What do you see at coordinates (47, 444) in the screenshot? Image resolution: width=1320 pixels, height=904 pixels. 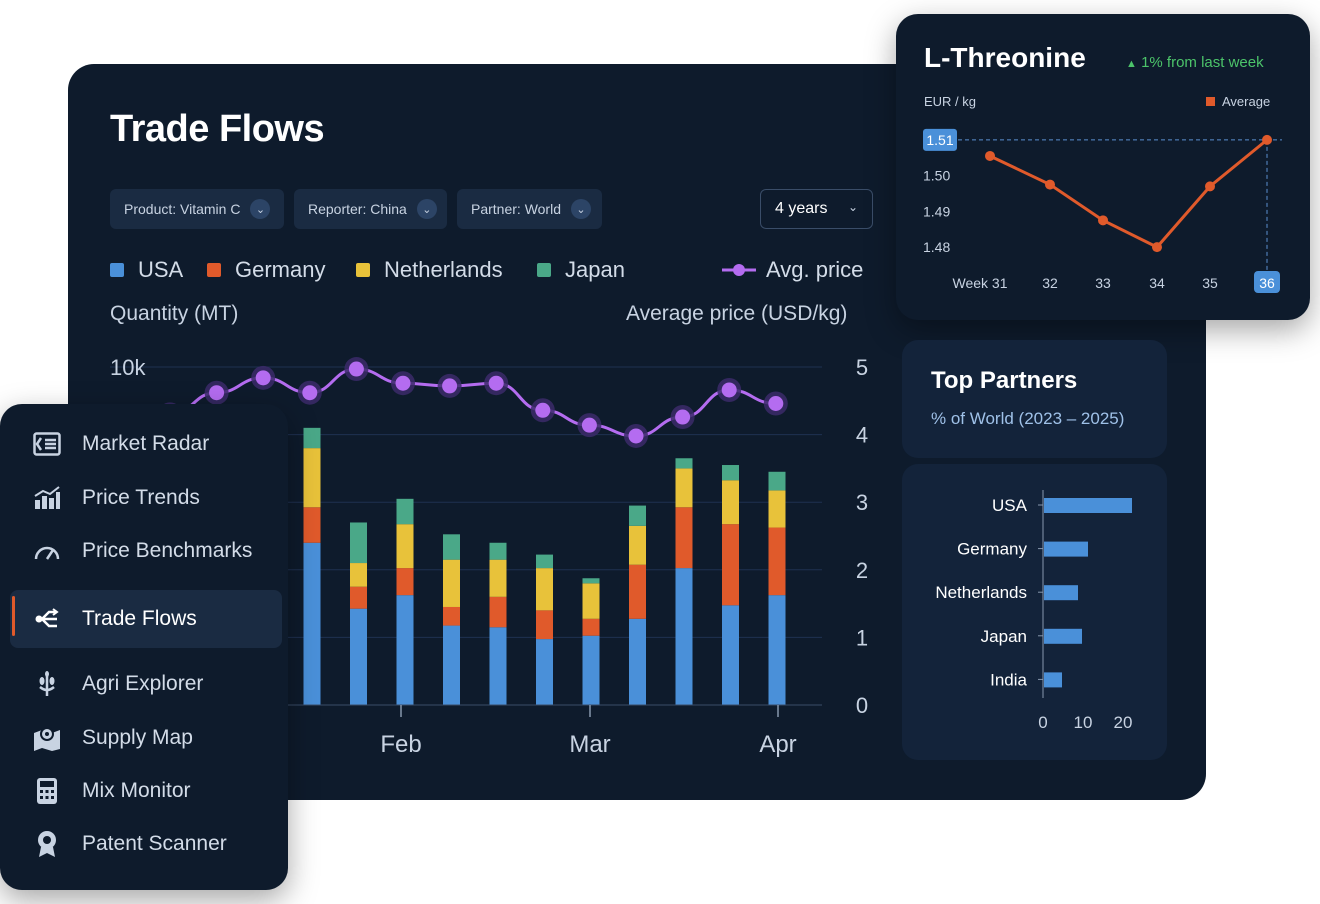 I see `market-radar-icon` at bounding box center [47, 444].